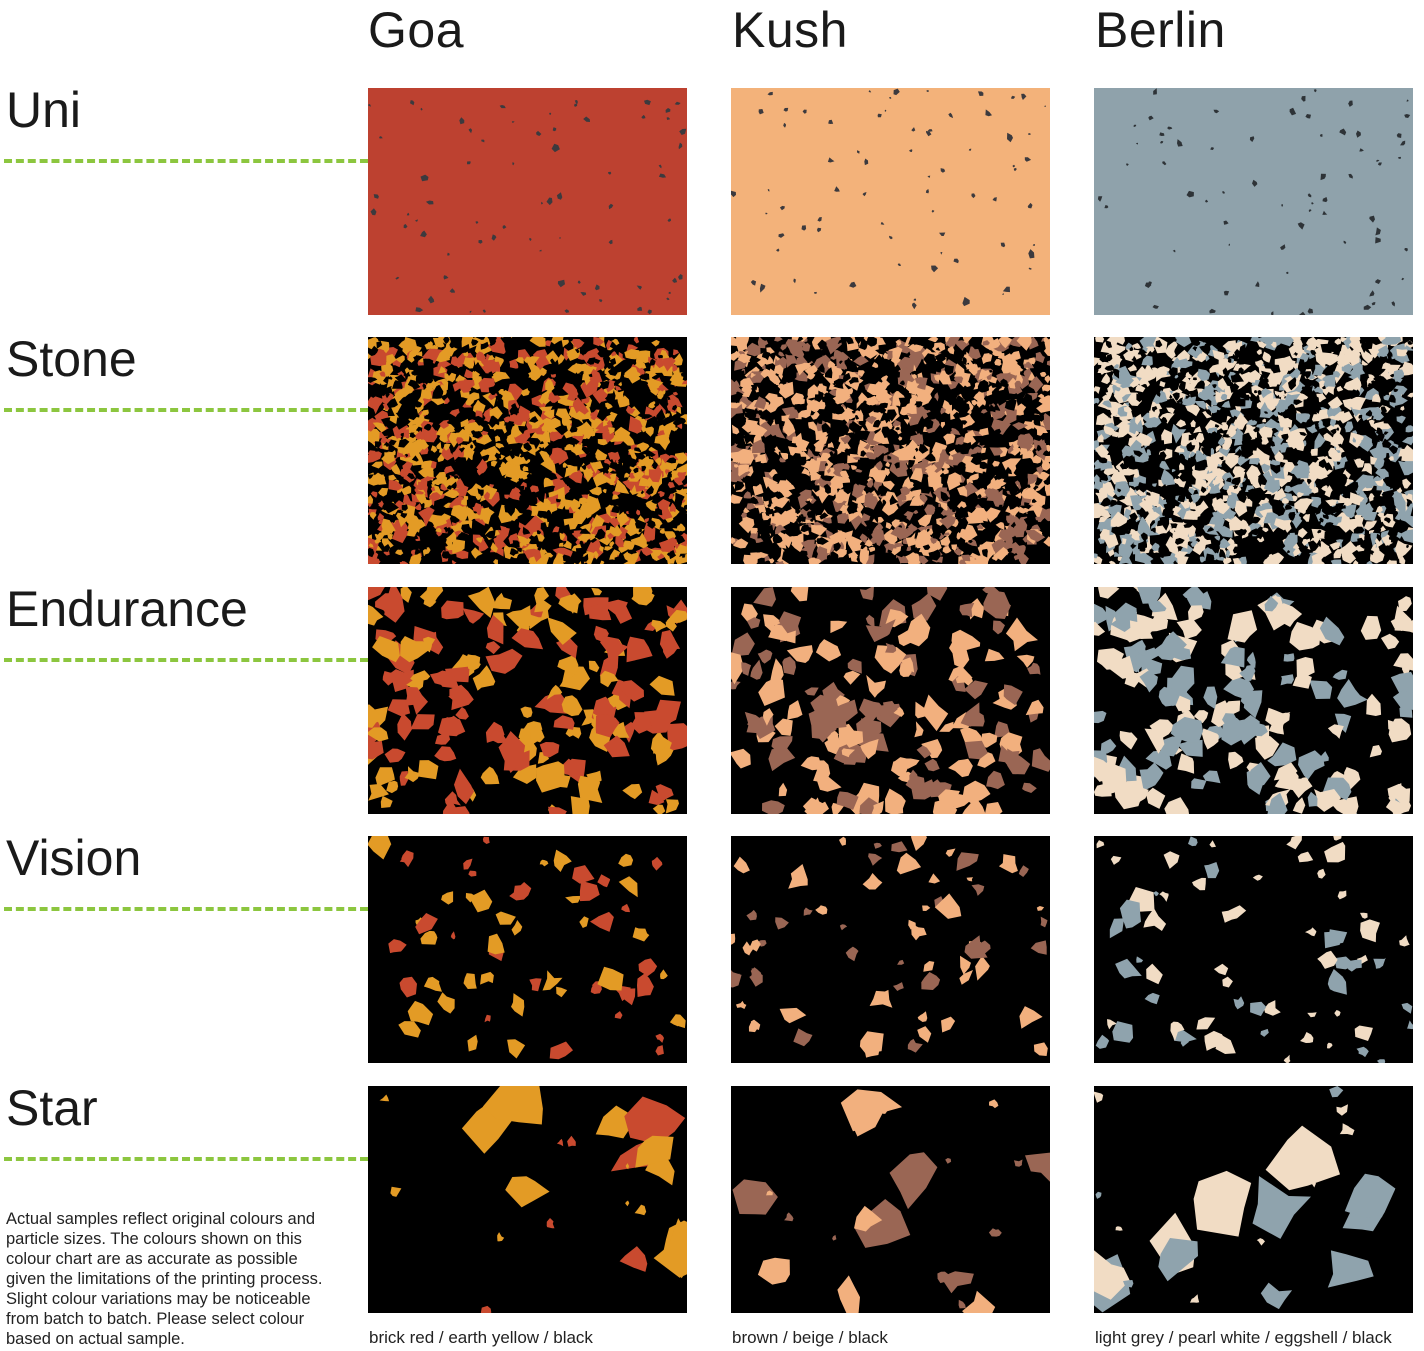  I want to click on row-divider-stone, so click(186, 410).